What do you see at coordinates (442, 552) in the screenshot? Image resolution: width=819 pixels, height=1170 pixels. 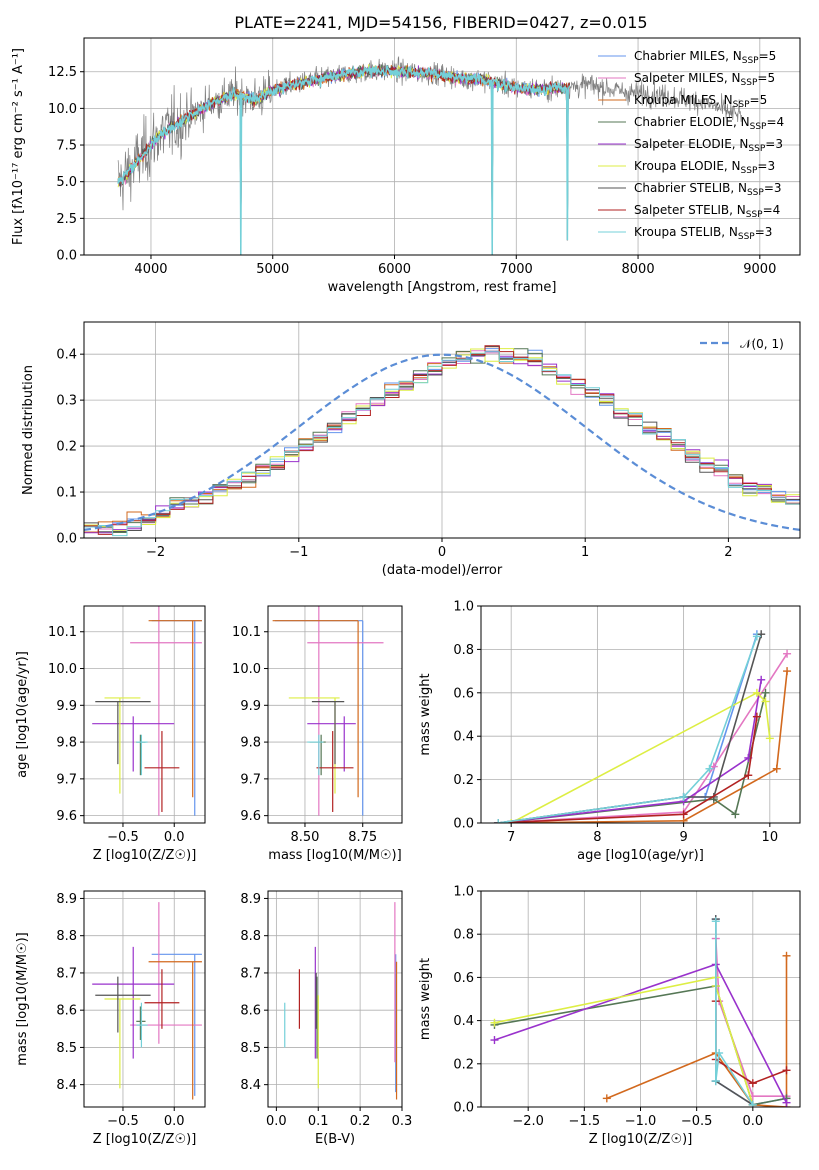 I see `x-tick-label: 0` at bounding box center [442, 552].